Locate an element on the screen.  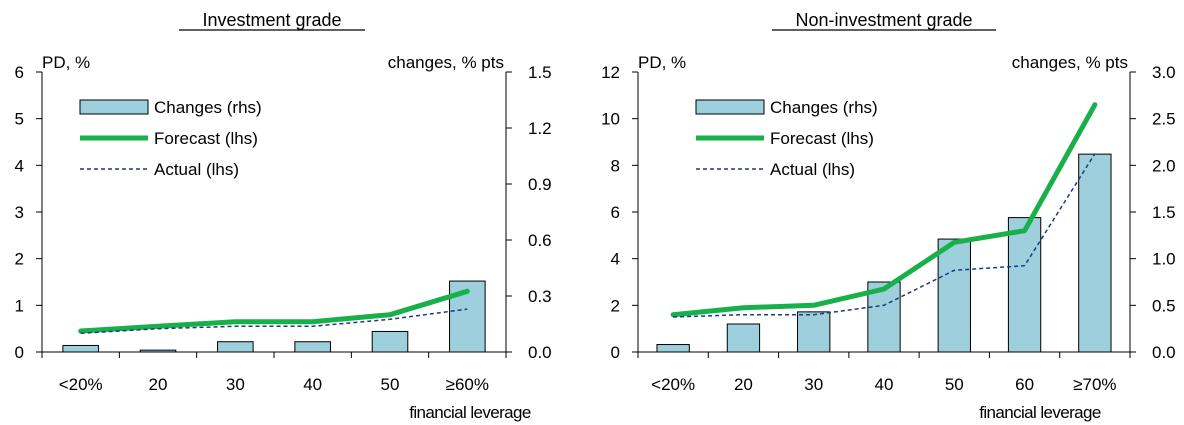
y-tick-label-right: 2.5 is located at coordinates (1164, 119).